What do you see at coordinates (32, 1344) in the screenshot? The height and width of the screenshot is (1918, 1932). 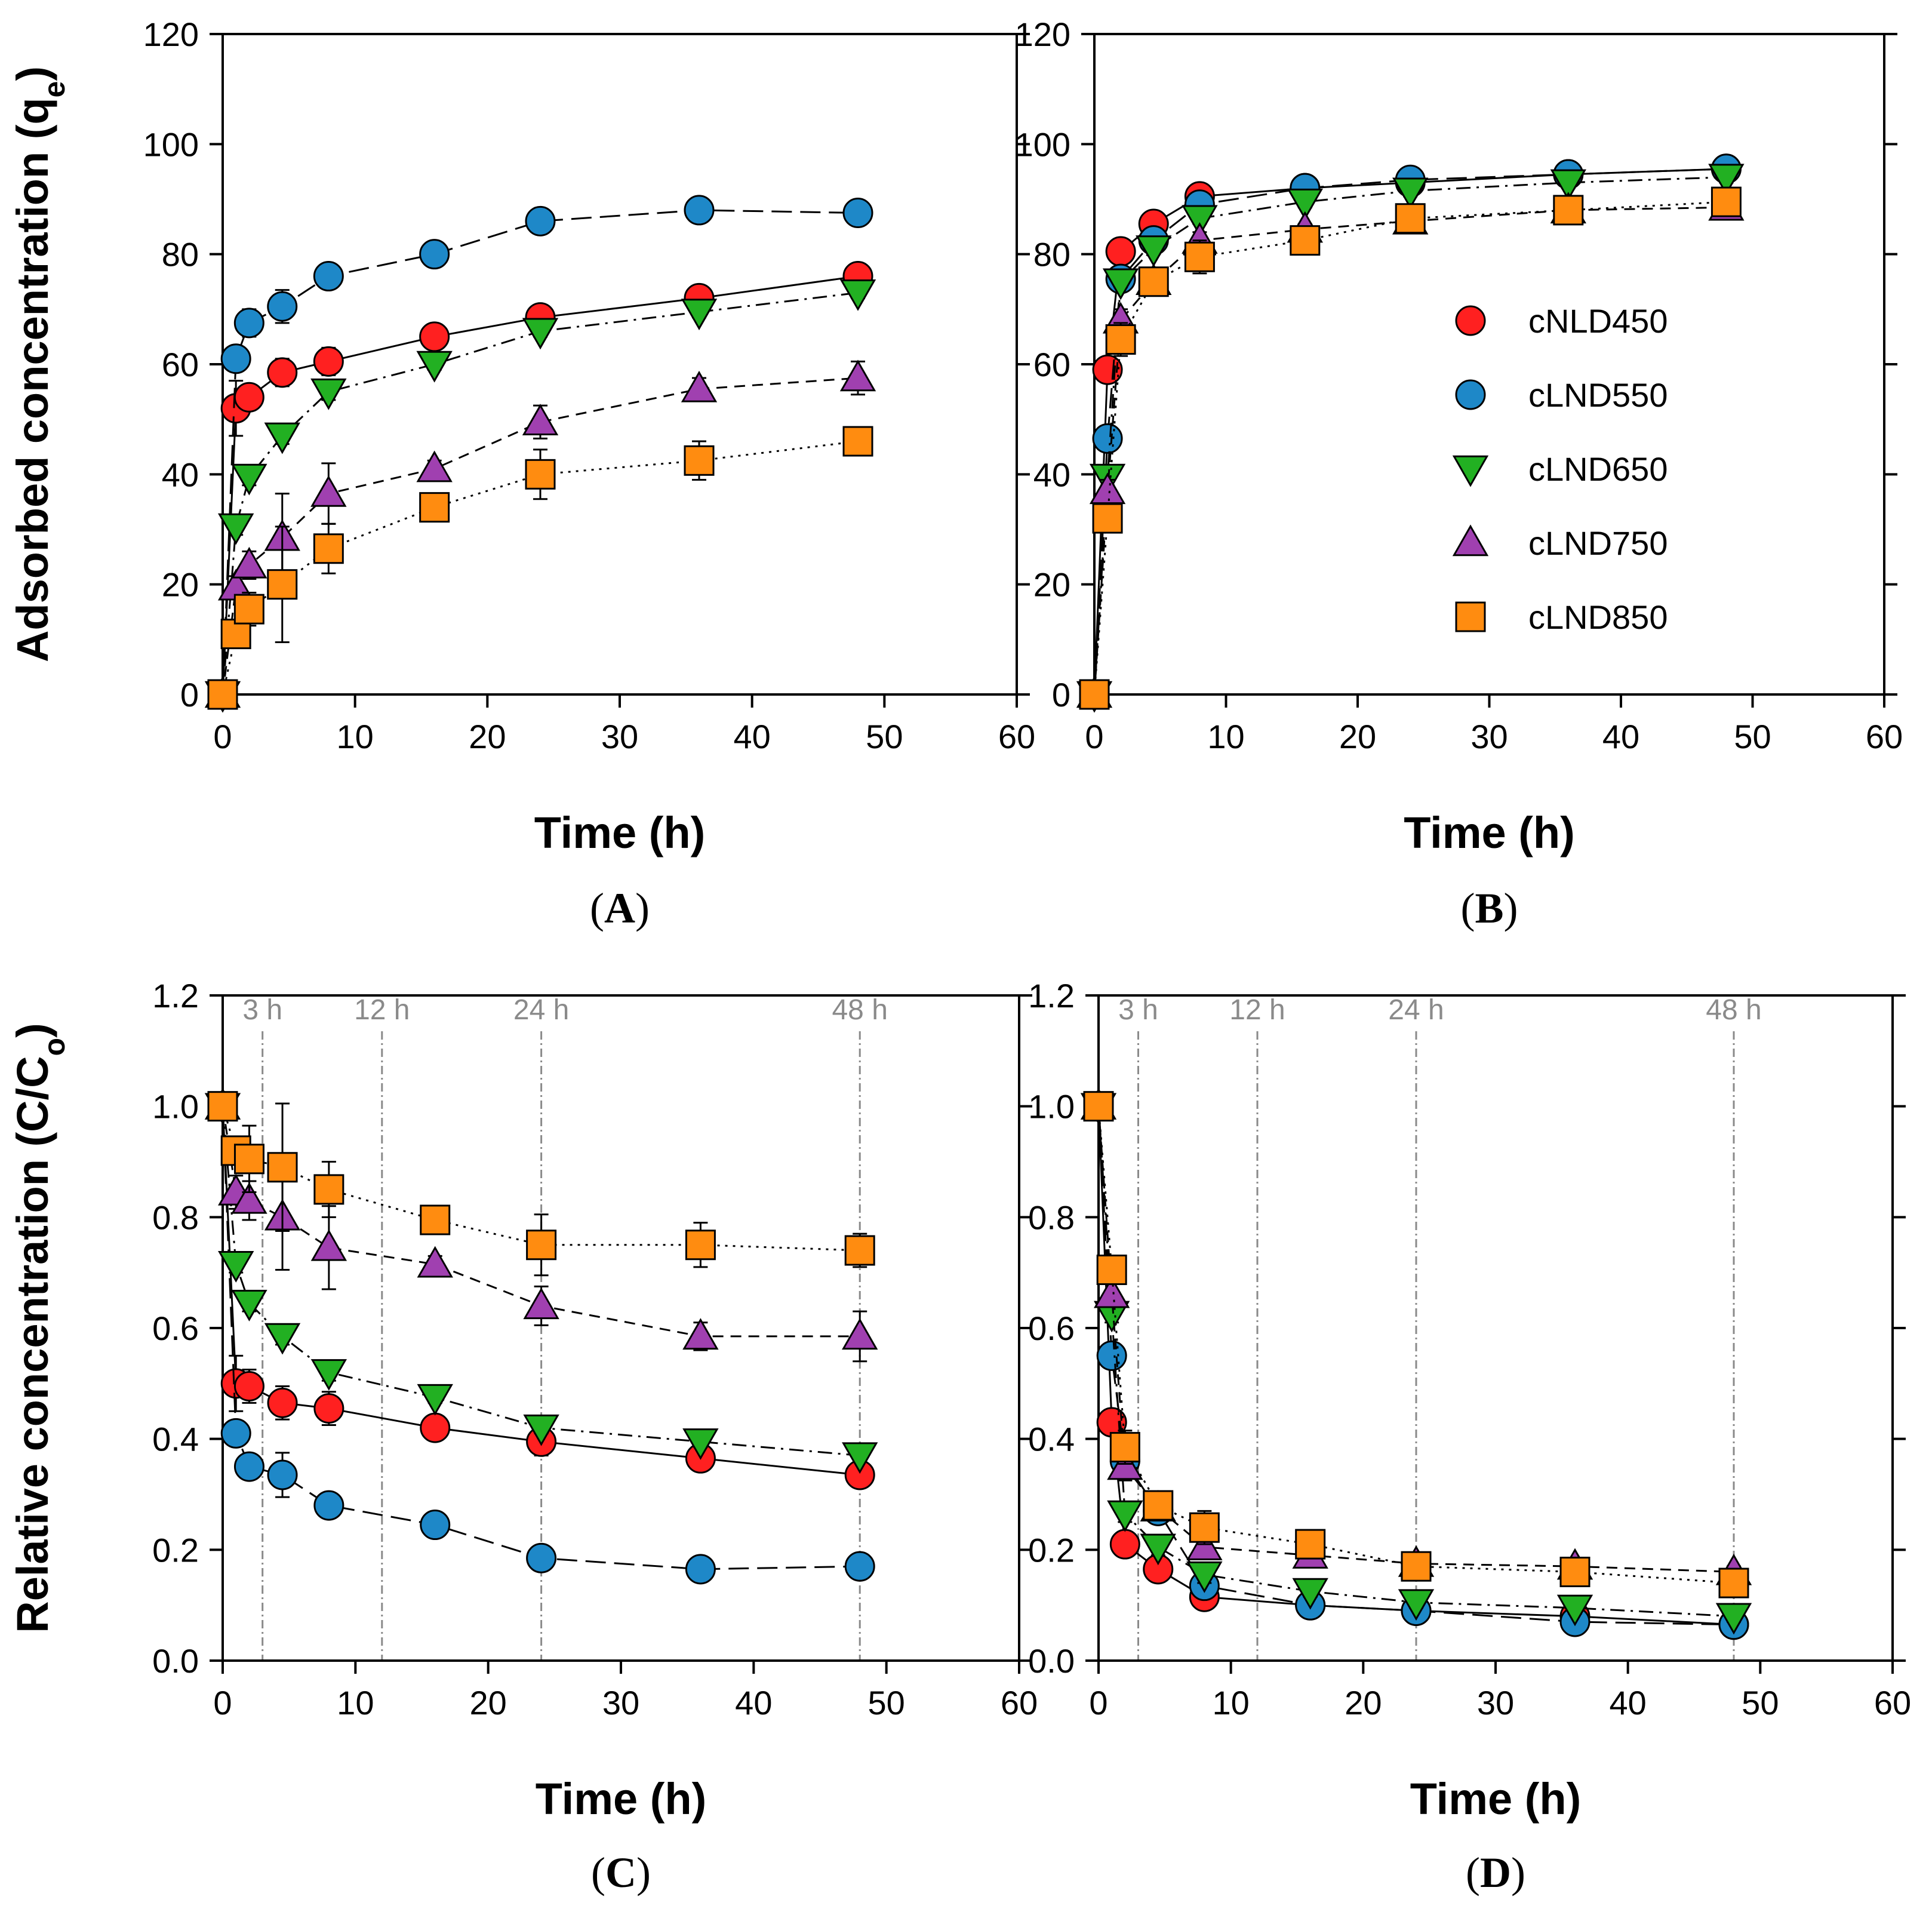 I see `y-axis-title-main: Relative concentration (C/C` at bounding box center [32, 1344].